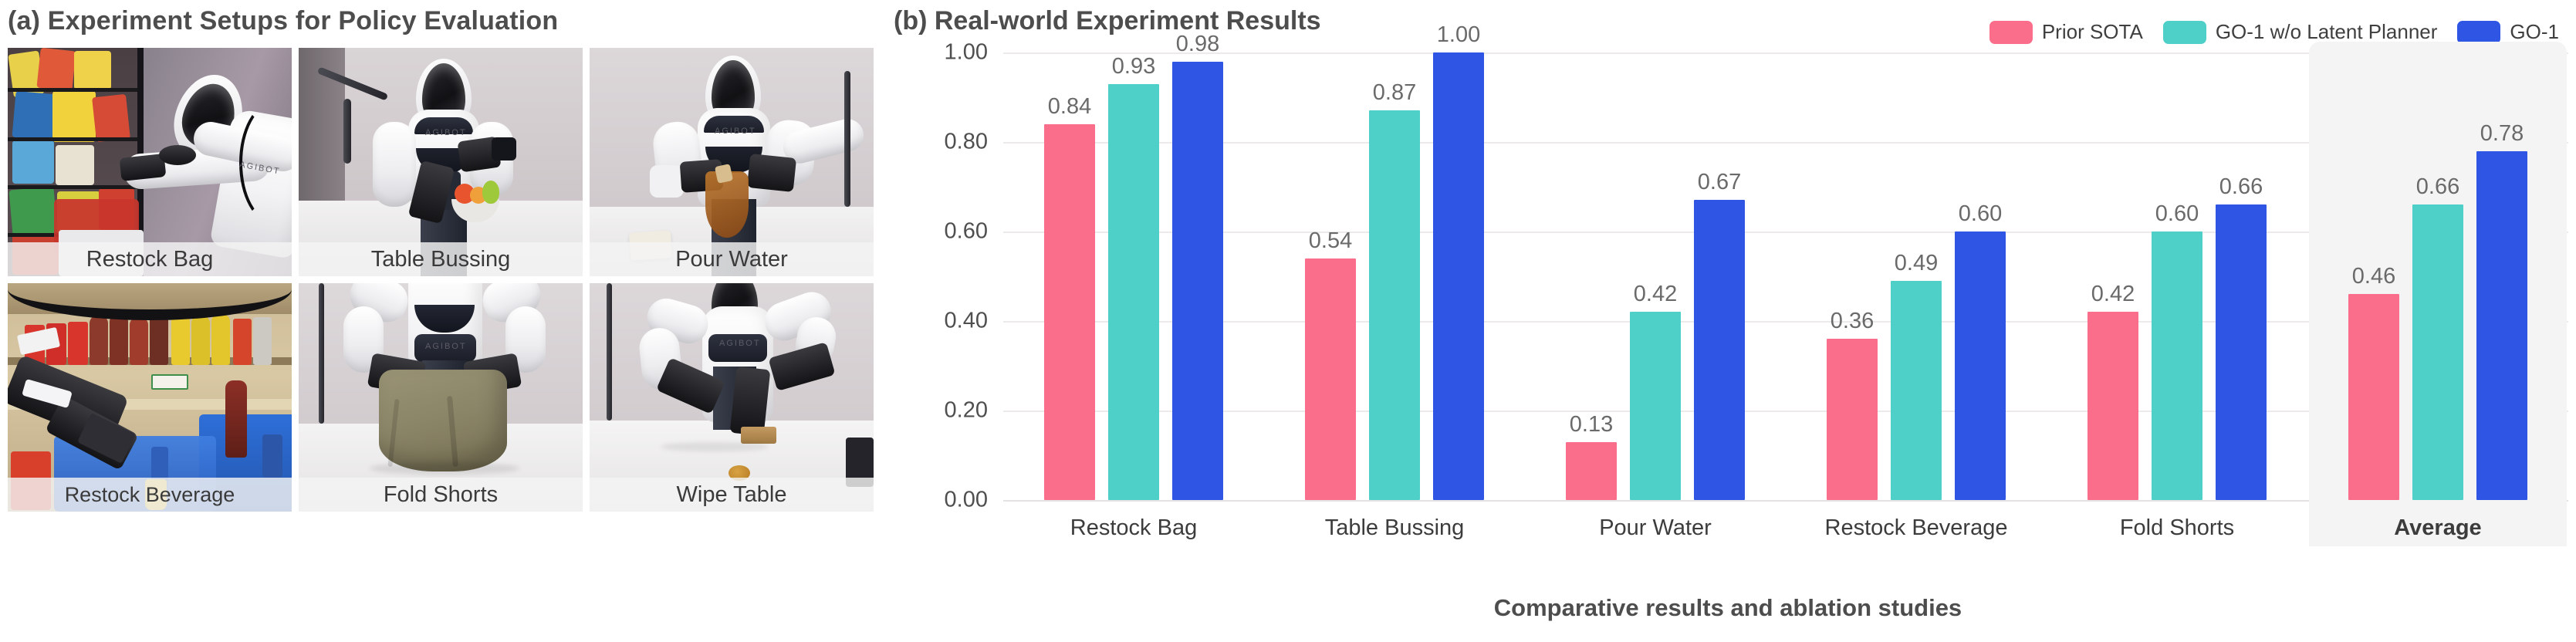 The height and width of the screenshot is (642, 2576). I want to click on bar-slot: 0.13, so click(1591, 276).